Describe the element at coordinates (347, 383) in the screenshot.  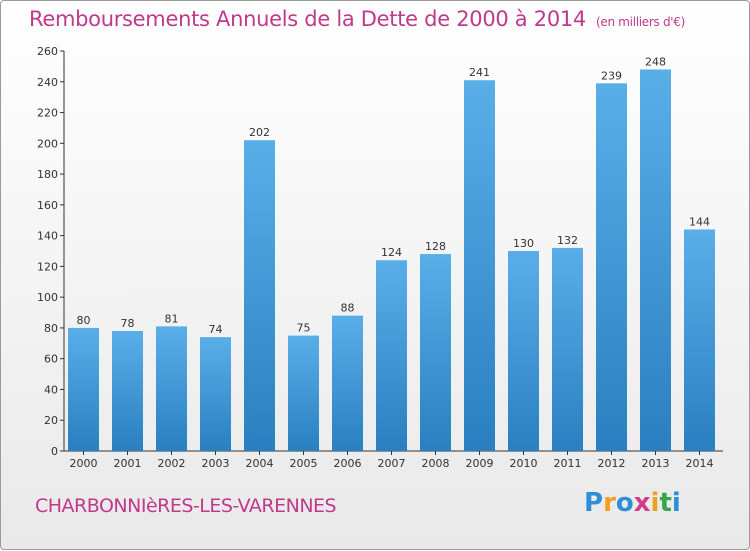
I see `bar-2006` at that location.